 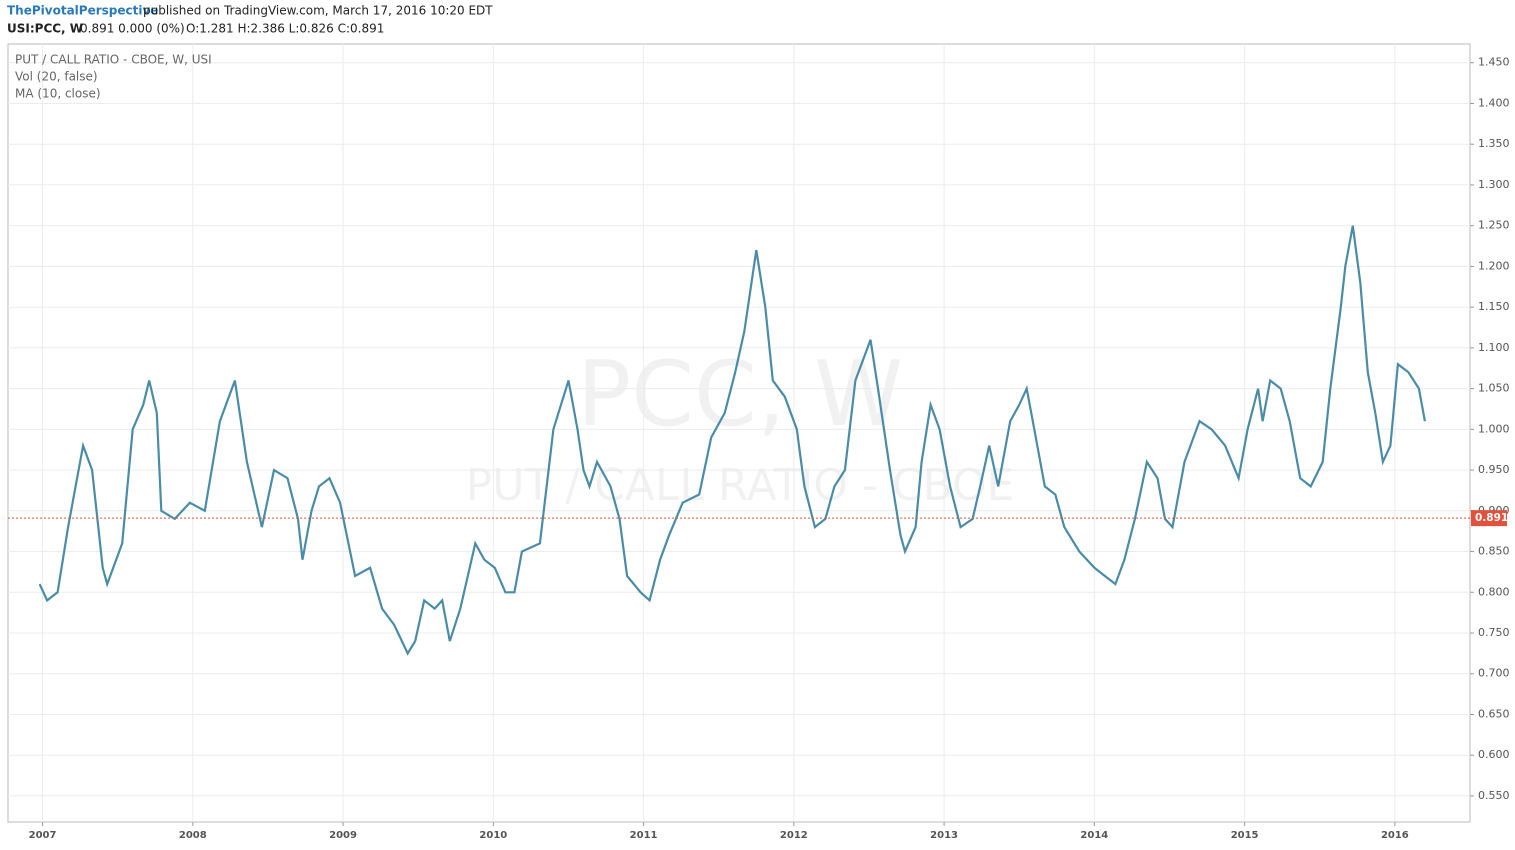 I want to click on legend-entry: MA (10, close), so click(x=58, y=94).